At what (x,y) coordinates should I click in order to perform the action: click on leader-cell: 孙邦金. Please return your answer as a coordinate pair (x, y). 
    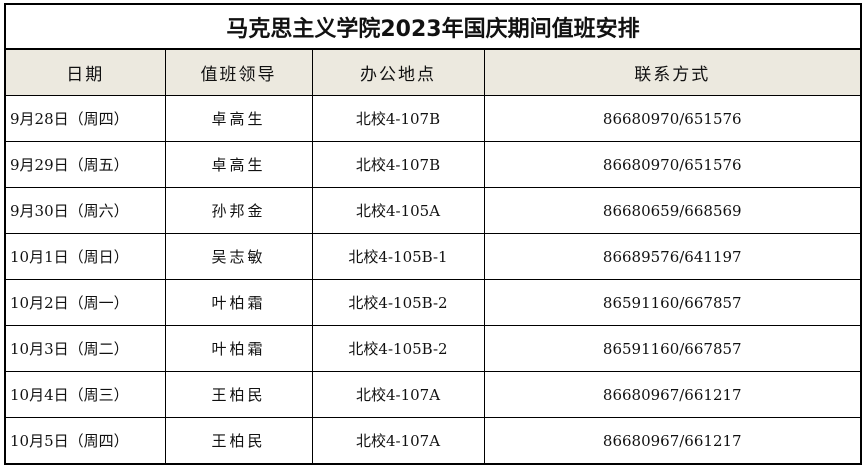
    Looking at the image, I should click on (238, 210).